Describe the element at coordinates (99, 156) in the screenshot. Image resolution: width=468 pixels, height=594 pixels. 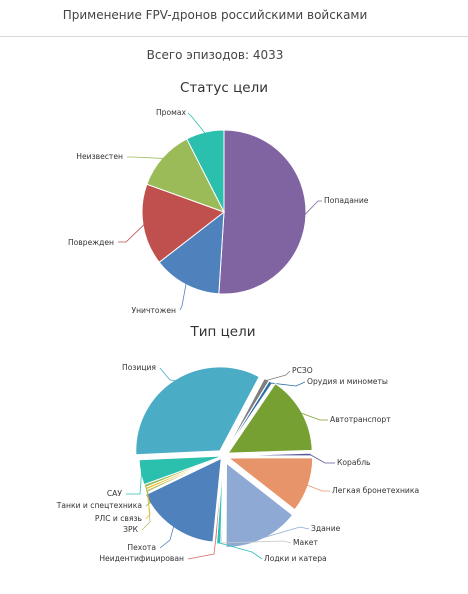
I see `pie-status-label-3: Неизвестен` at that location.